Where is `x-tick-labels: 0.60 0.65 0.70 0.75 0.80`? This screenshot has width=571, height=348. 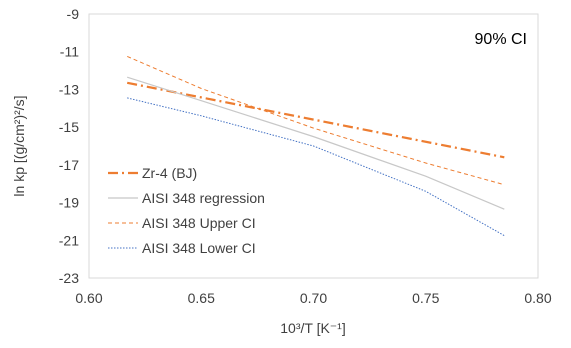
x-tick-labels: 0.60 0.65 0.70 0.75 0.80 is located at coordinates (313, 298).